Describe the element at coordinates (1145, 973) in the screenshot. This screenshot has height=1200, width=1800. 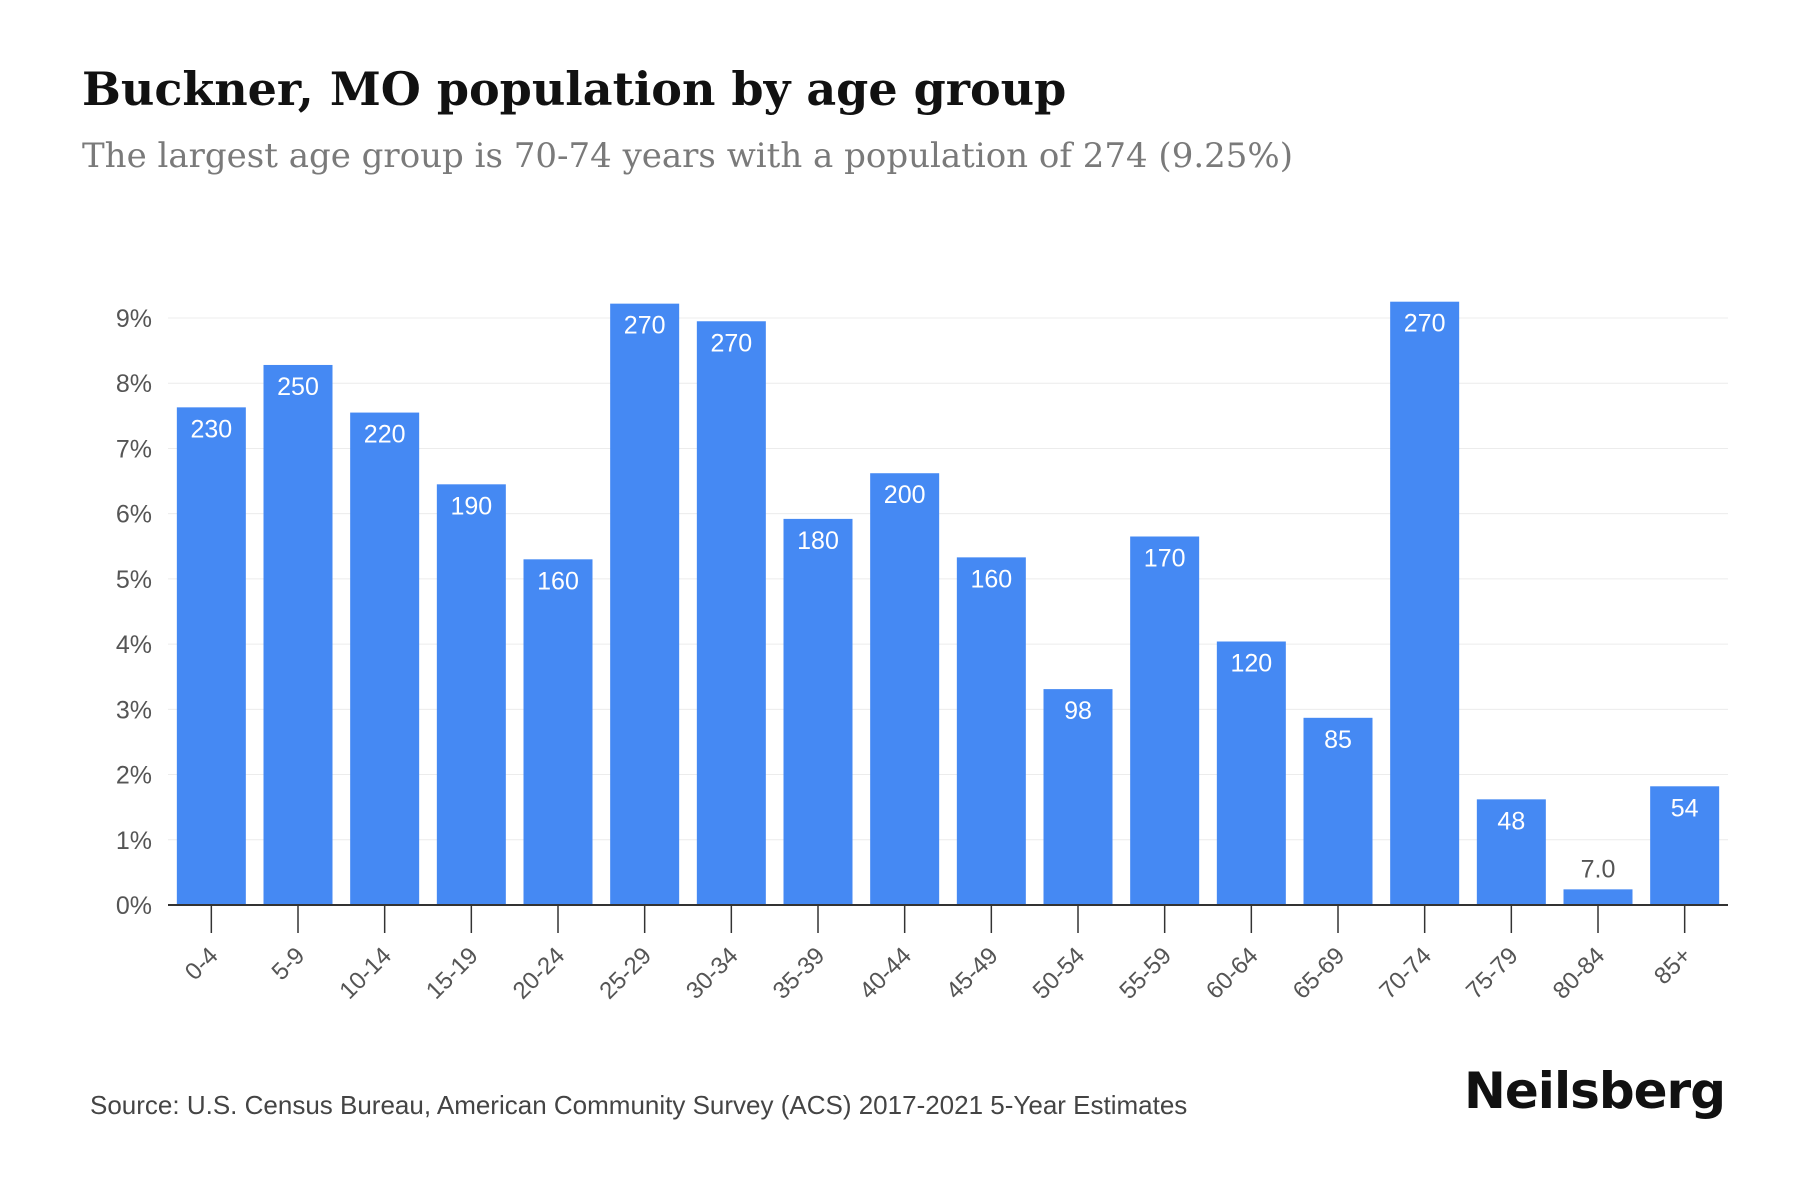
I see `x-tick-label: 55-59` at that location.